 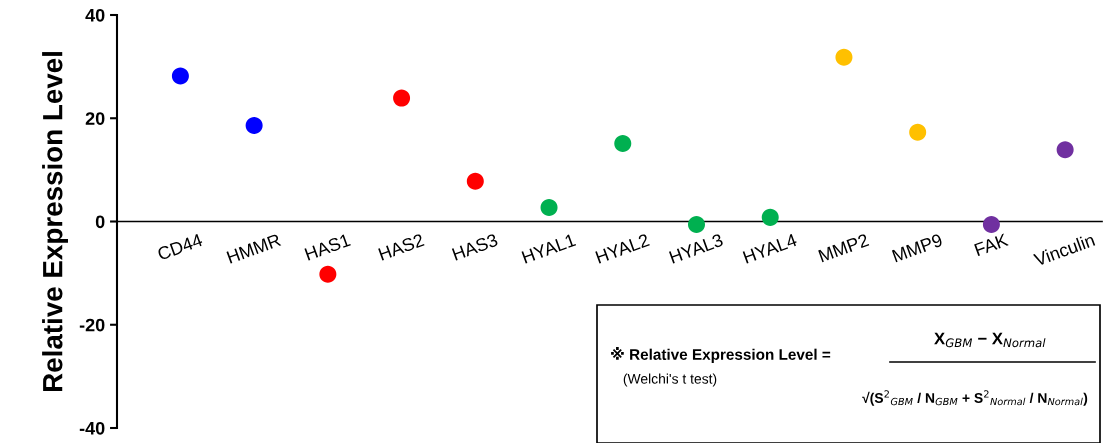 What do you see at coordinates (549, 248) in the screenshot?
I see `x-tick-label: HYAL1` at bounding box center [549, 248].